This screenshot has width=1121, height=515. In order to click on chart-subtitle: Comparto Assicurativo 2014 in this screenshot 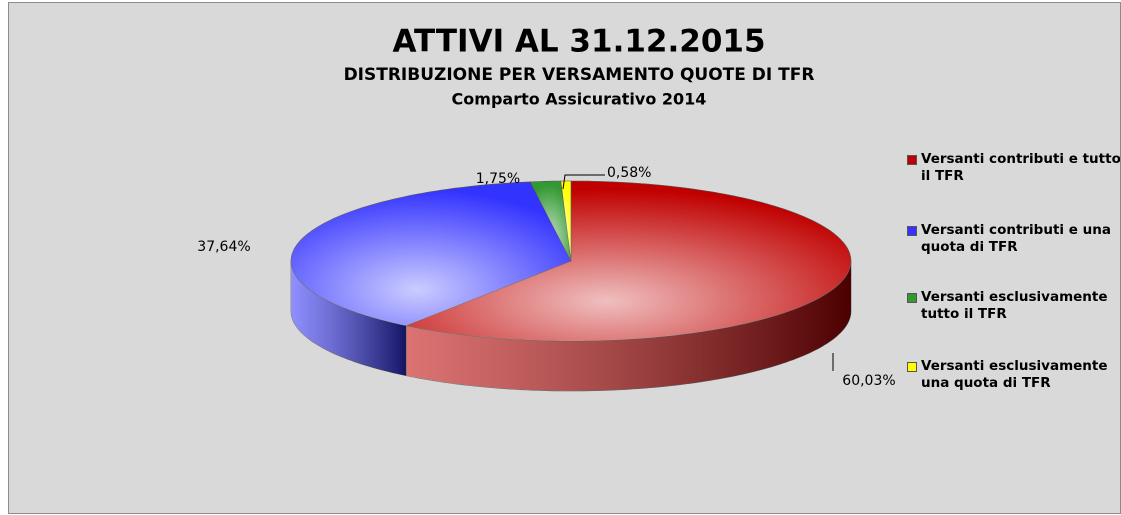, I will do `click(579, 99)`.